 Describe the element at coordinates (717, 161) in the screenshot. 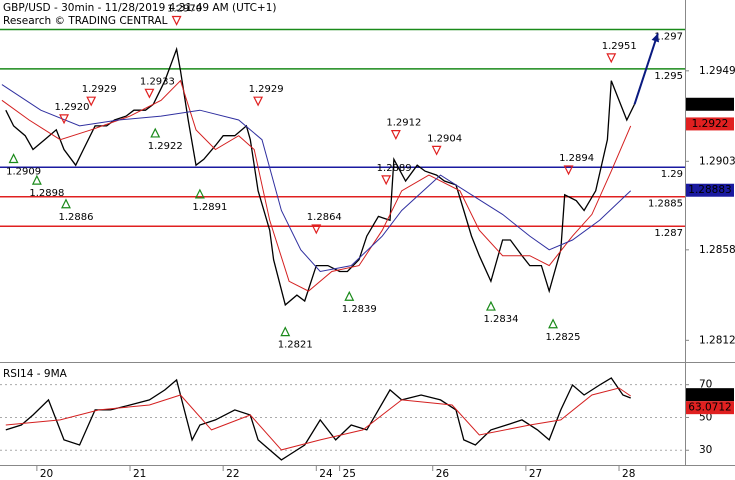

I see `y-tick-label: 1.2903` at that location.